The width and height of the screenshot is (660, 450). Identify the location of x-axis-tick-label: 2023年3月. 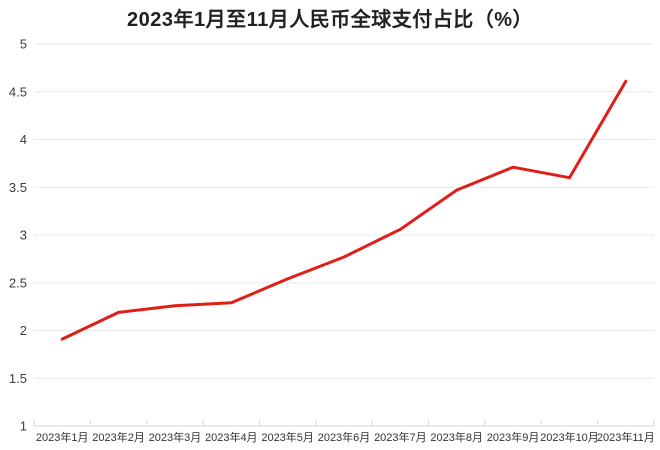
(175, 437).